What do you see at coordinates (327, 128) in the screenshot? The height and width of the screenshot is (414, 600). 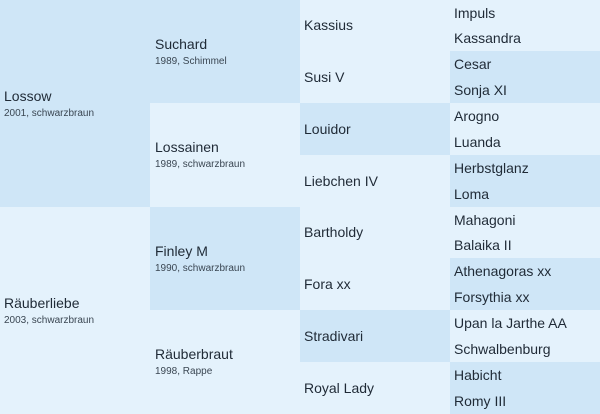 I see `ancestor-name: Louidor` at bounding box center [327, 128].